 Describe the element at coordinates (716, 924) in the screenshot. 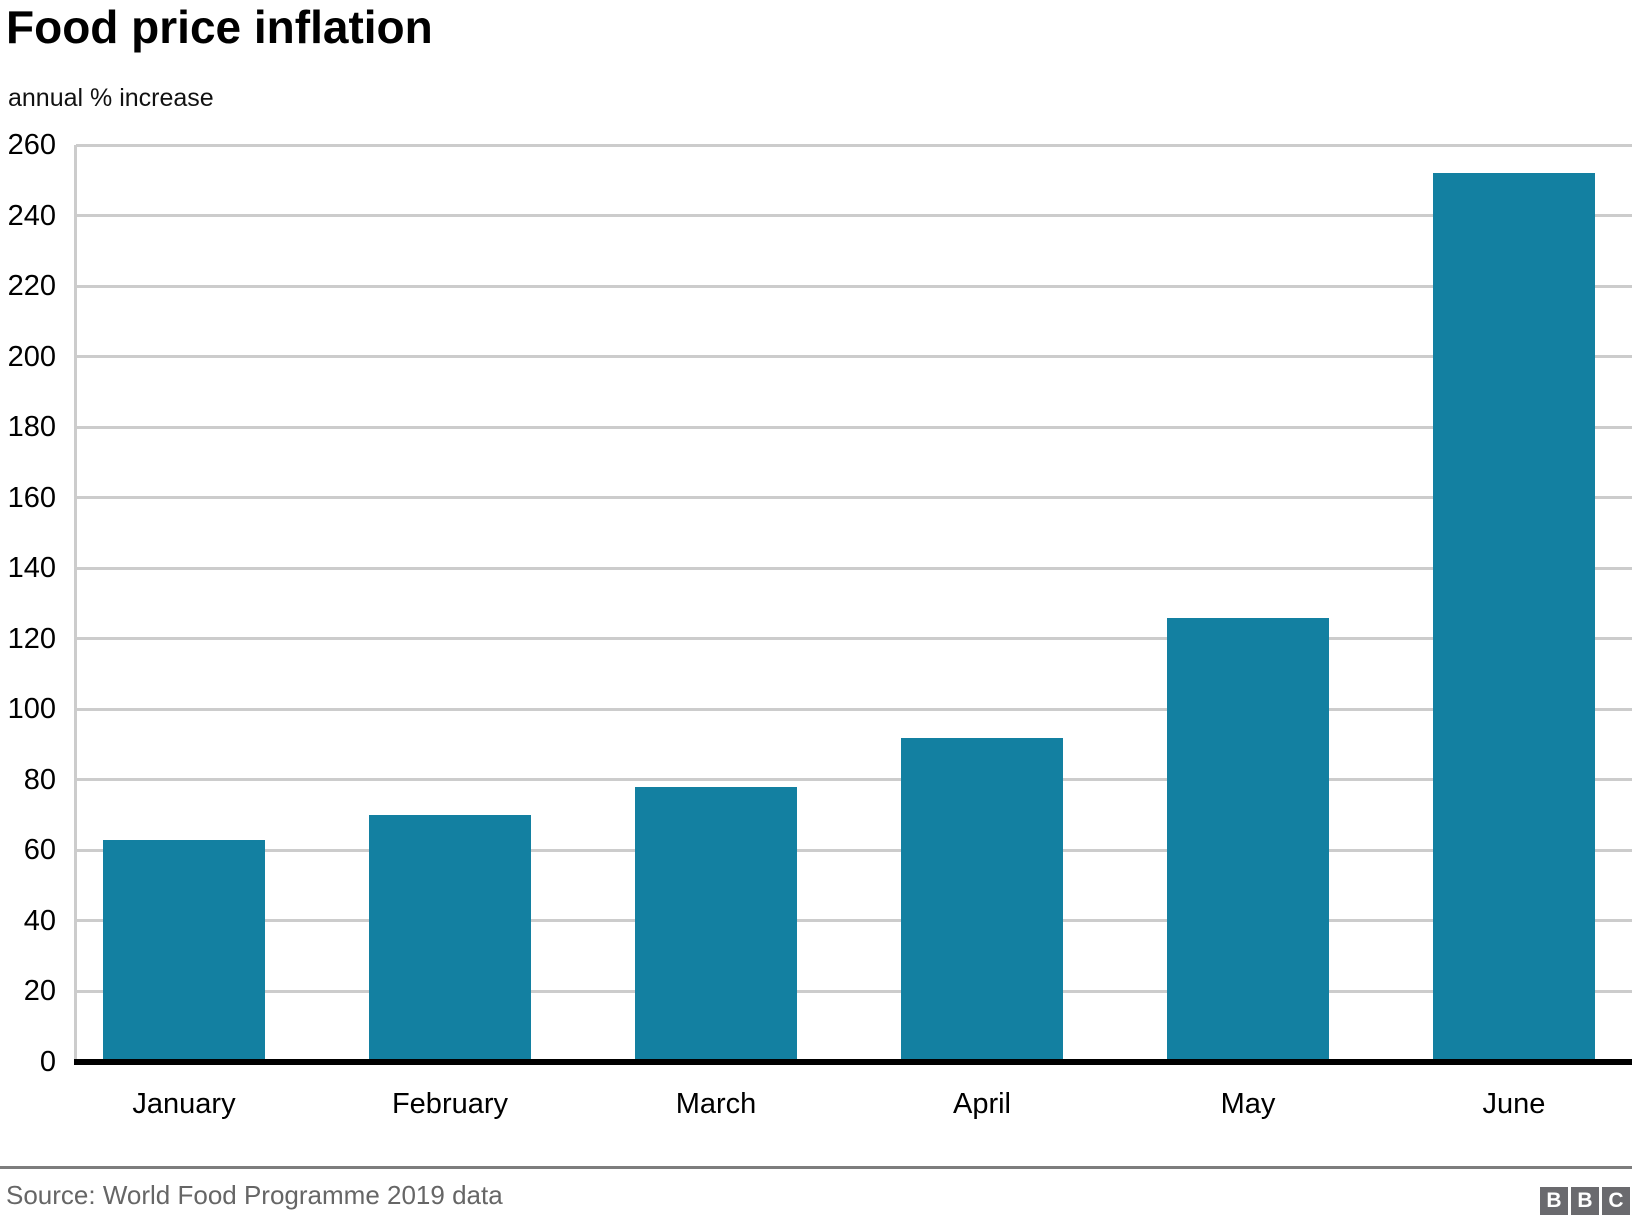

I see `bar-march` at that location.